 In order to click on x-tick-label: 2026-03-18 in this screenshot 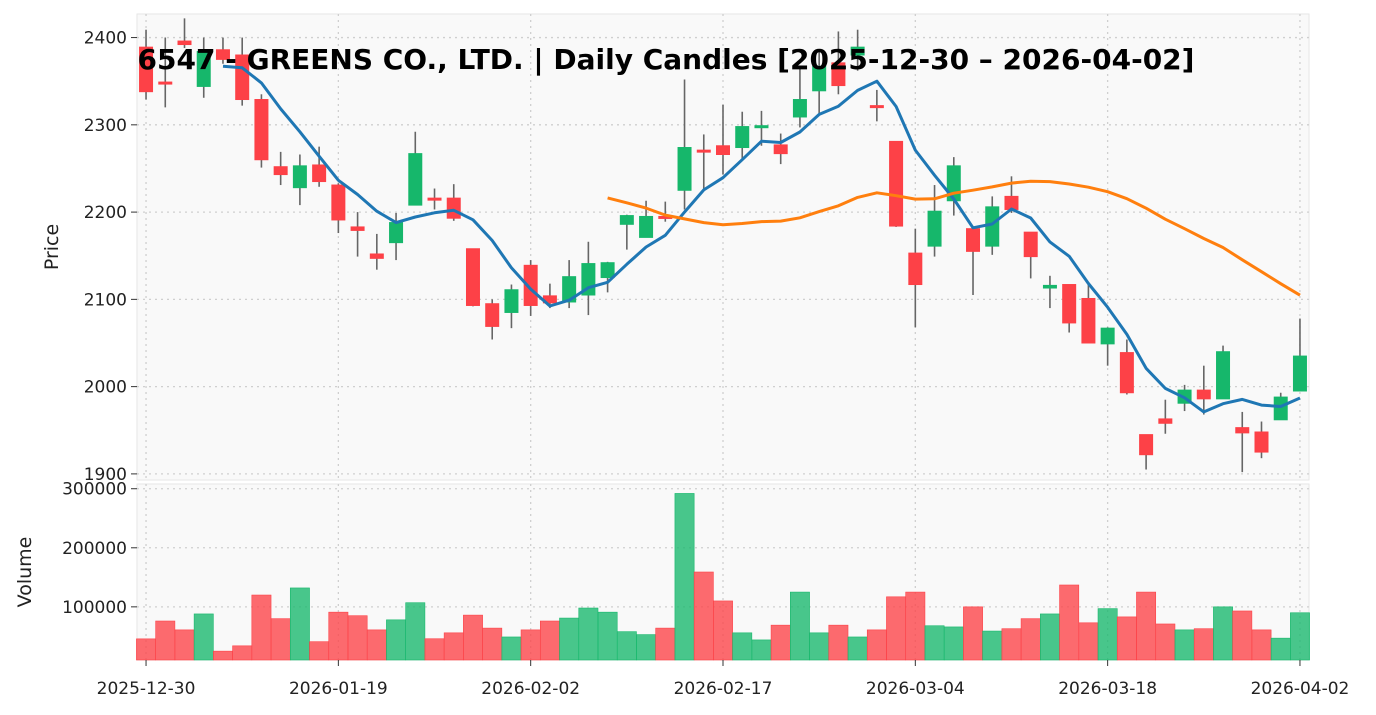, I will do `click(1107, 689)`.